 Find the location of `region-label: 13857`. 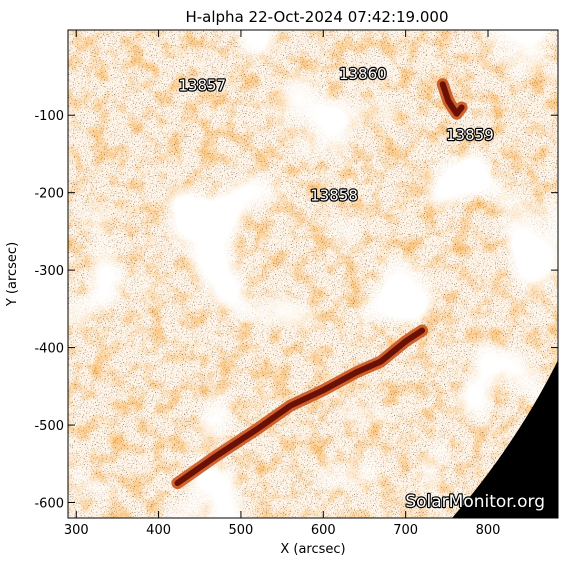

region-label: 13857 is located at coordinates (202, 85).